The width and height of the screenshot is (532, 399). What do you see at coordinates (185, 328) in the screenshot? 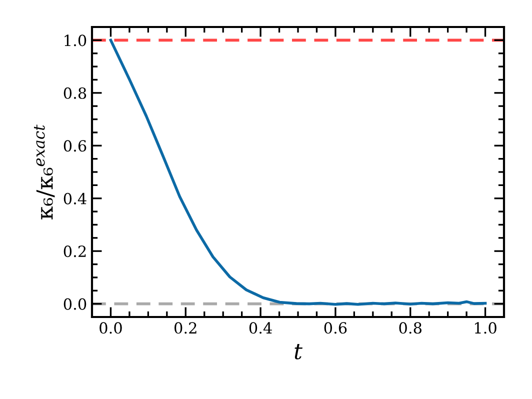
I see `x-tick-label: 0.2` at bounding box center [185, 328].